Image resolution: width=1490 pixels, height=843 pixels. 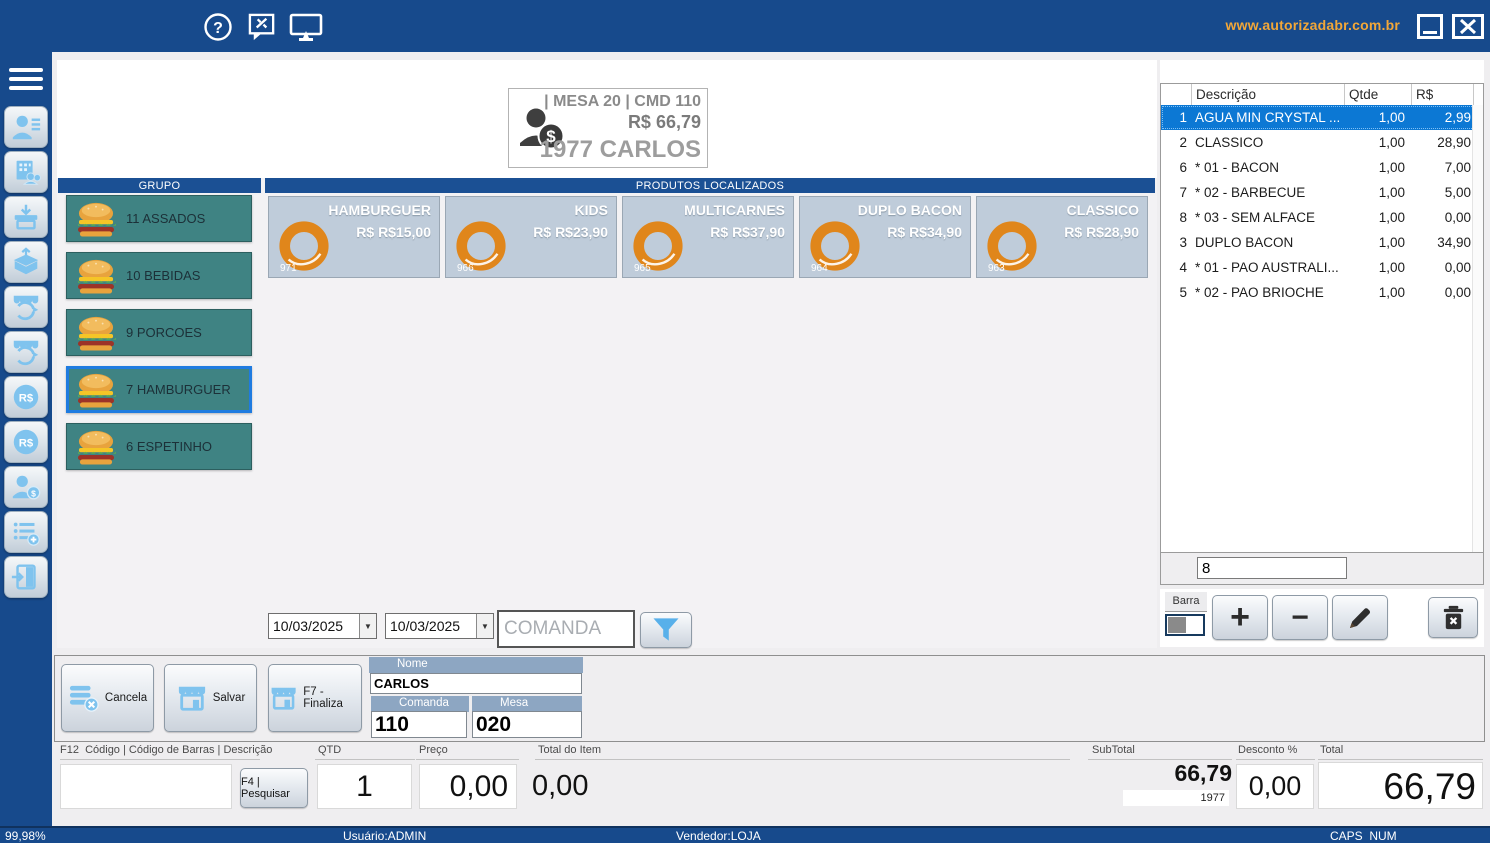 I want to click on product-card: CLASSICO R$ R$28,90 963, so click(x=1062, y=237).